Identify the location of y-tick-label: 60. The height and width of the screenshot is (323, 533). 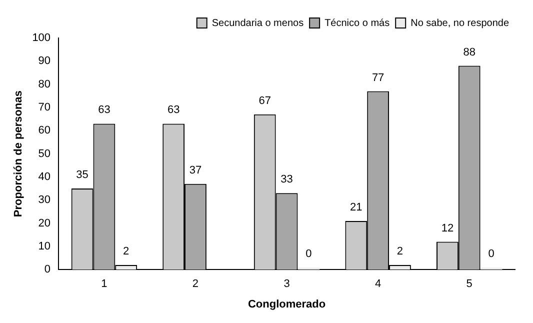
(44, 130).